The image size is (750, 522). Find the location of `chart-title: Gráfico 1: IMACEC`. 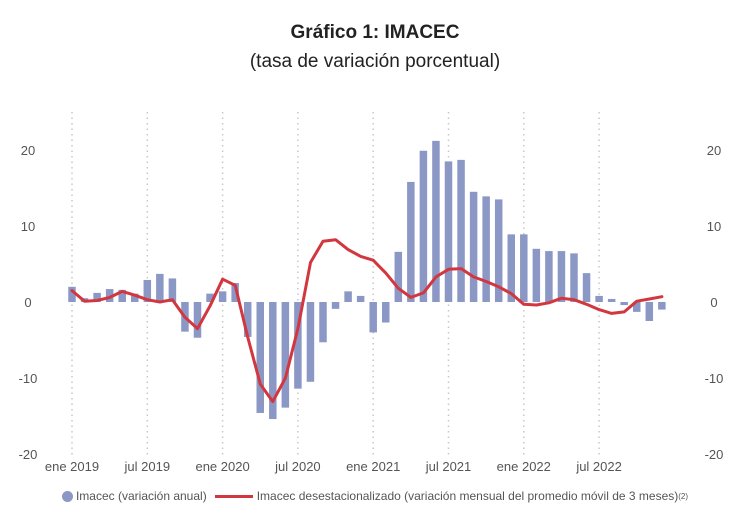

chart-title: Gráfico 1: IMACEC is located at coordinates (375, 32).